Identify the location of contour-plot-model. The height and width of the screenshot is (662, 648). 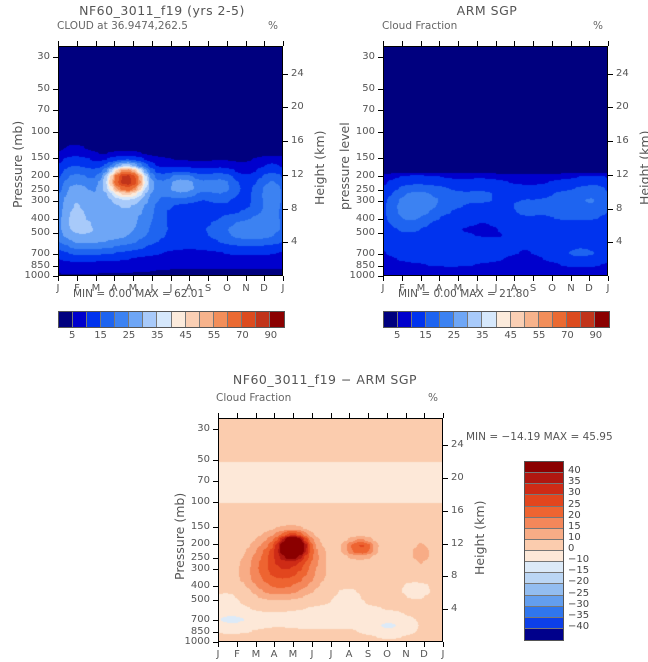
(170, 161).